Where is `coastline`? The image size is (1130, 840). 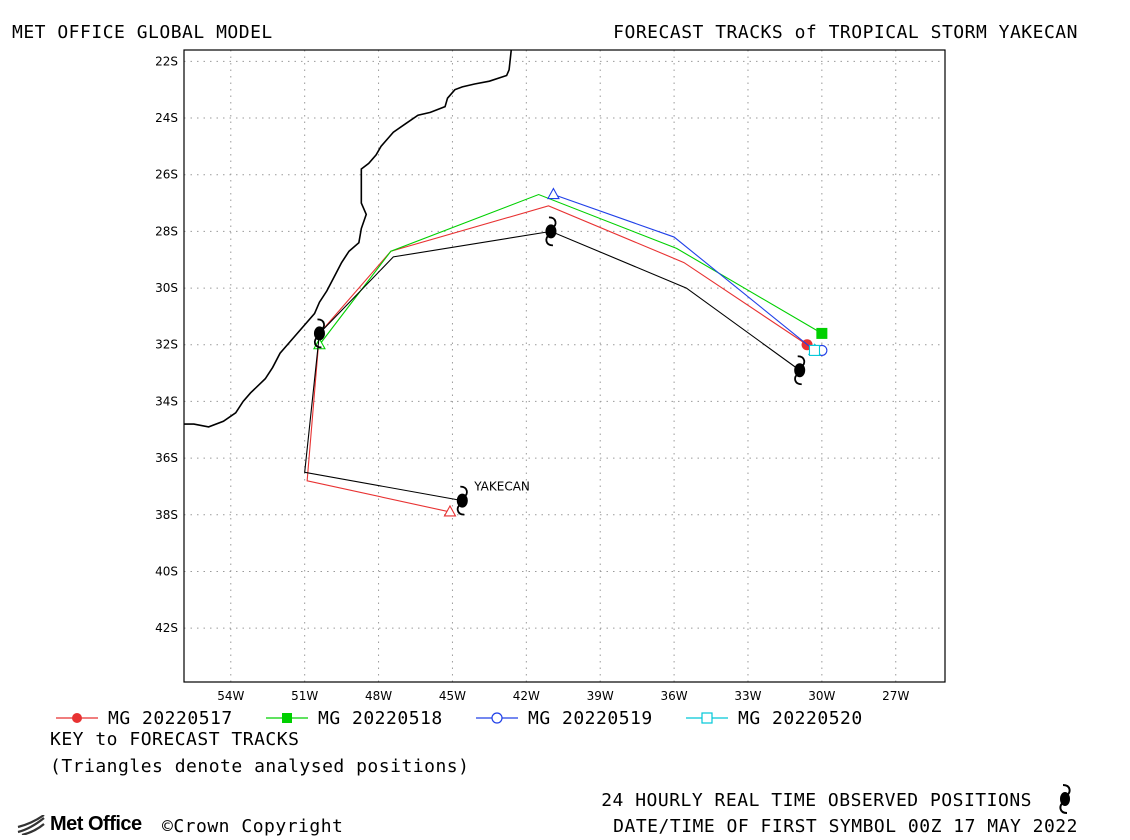
coastline is located at coordinates (348, 239).